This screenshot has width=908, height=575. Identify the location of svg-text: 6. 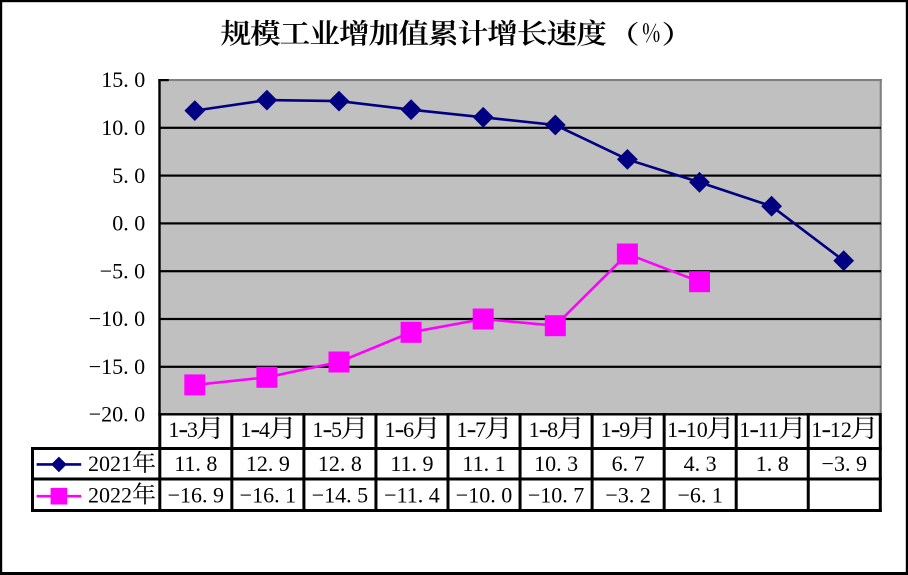
(408, 429).